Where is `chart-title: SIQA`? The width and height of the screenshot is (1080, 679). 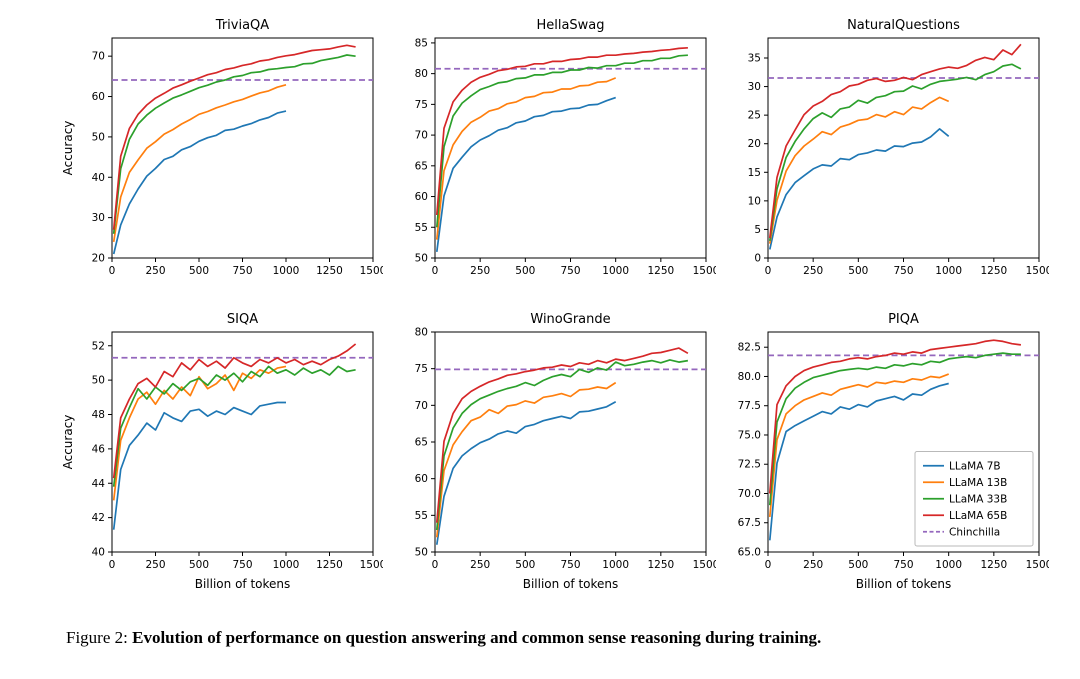
chart-title: SIQA is located at coordinates (242, 319).